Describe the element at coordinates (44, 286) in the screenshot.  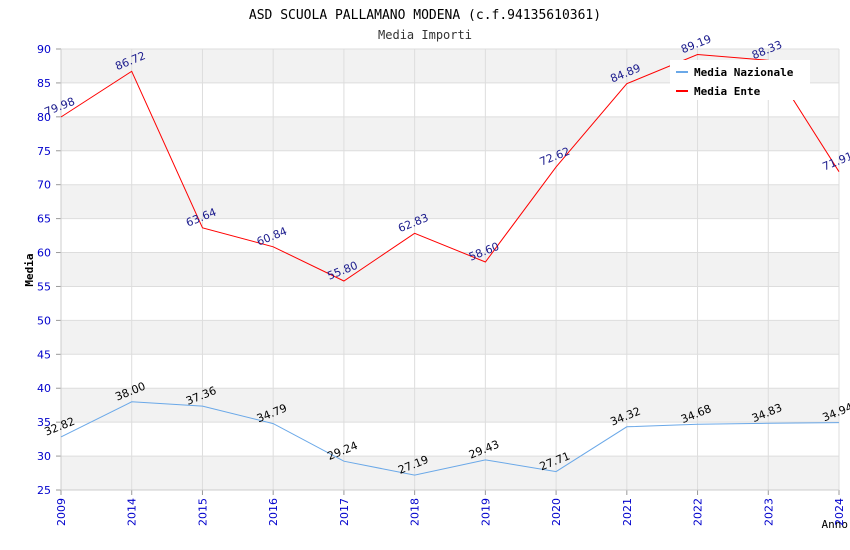
I see `y-tick-label: 55` at that location.